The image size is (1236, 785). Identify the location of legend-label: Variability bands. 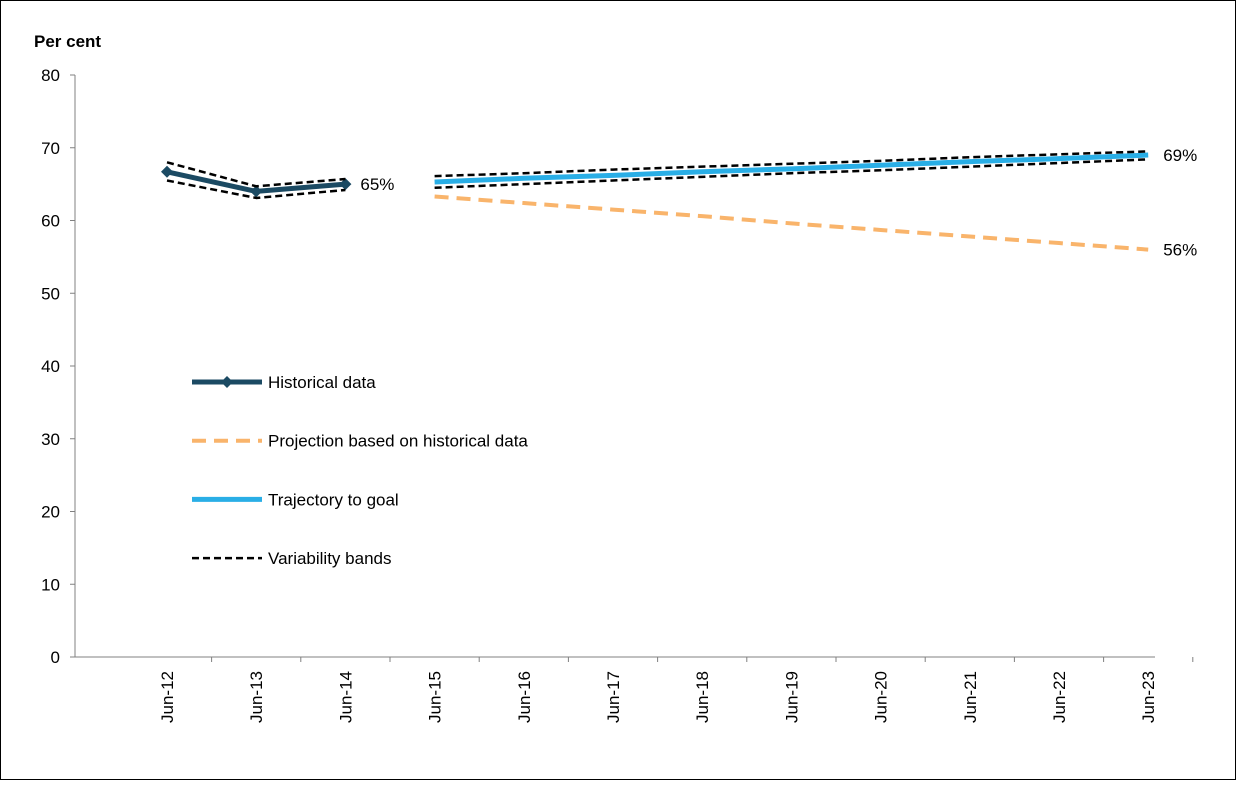
(329, 558).